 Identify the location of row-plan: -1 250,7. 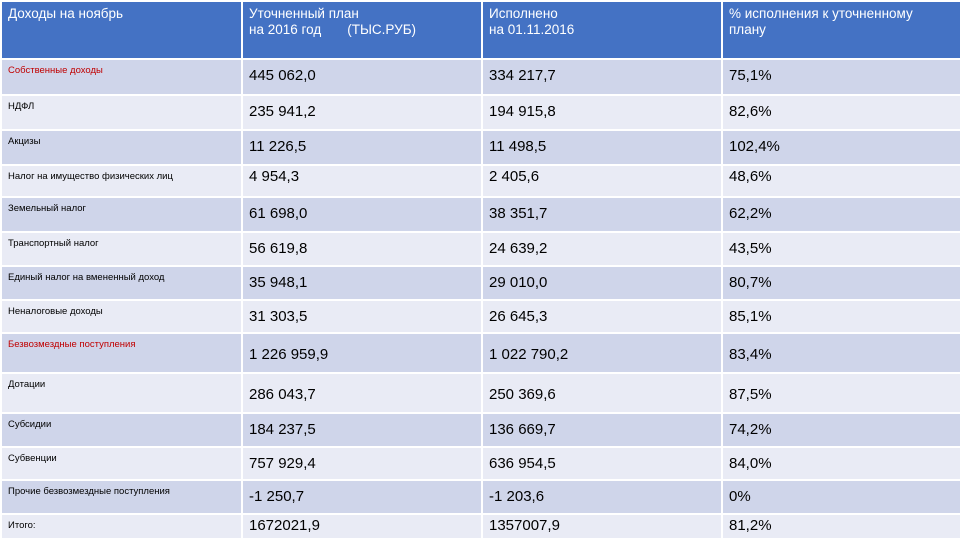
(362, 496).